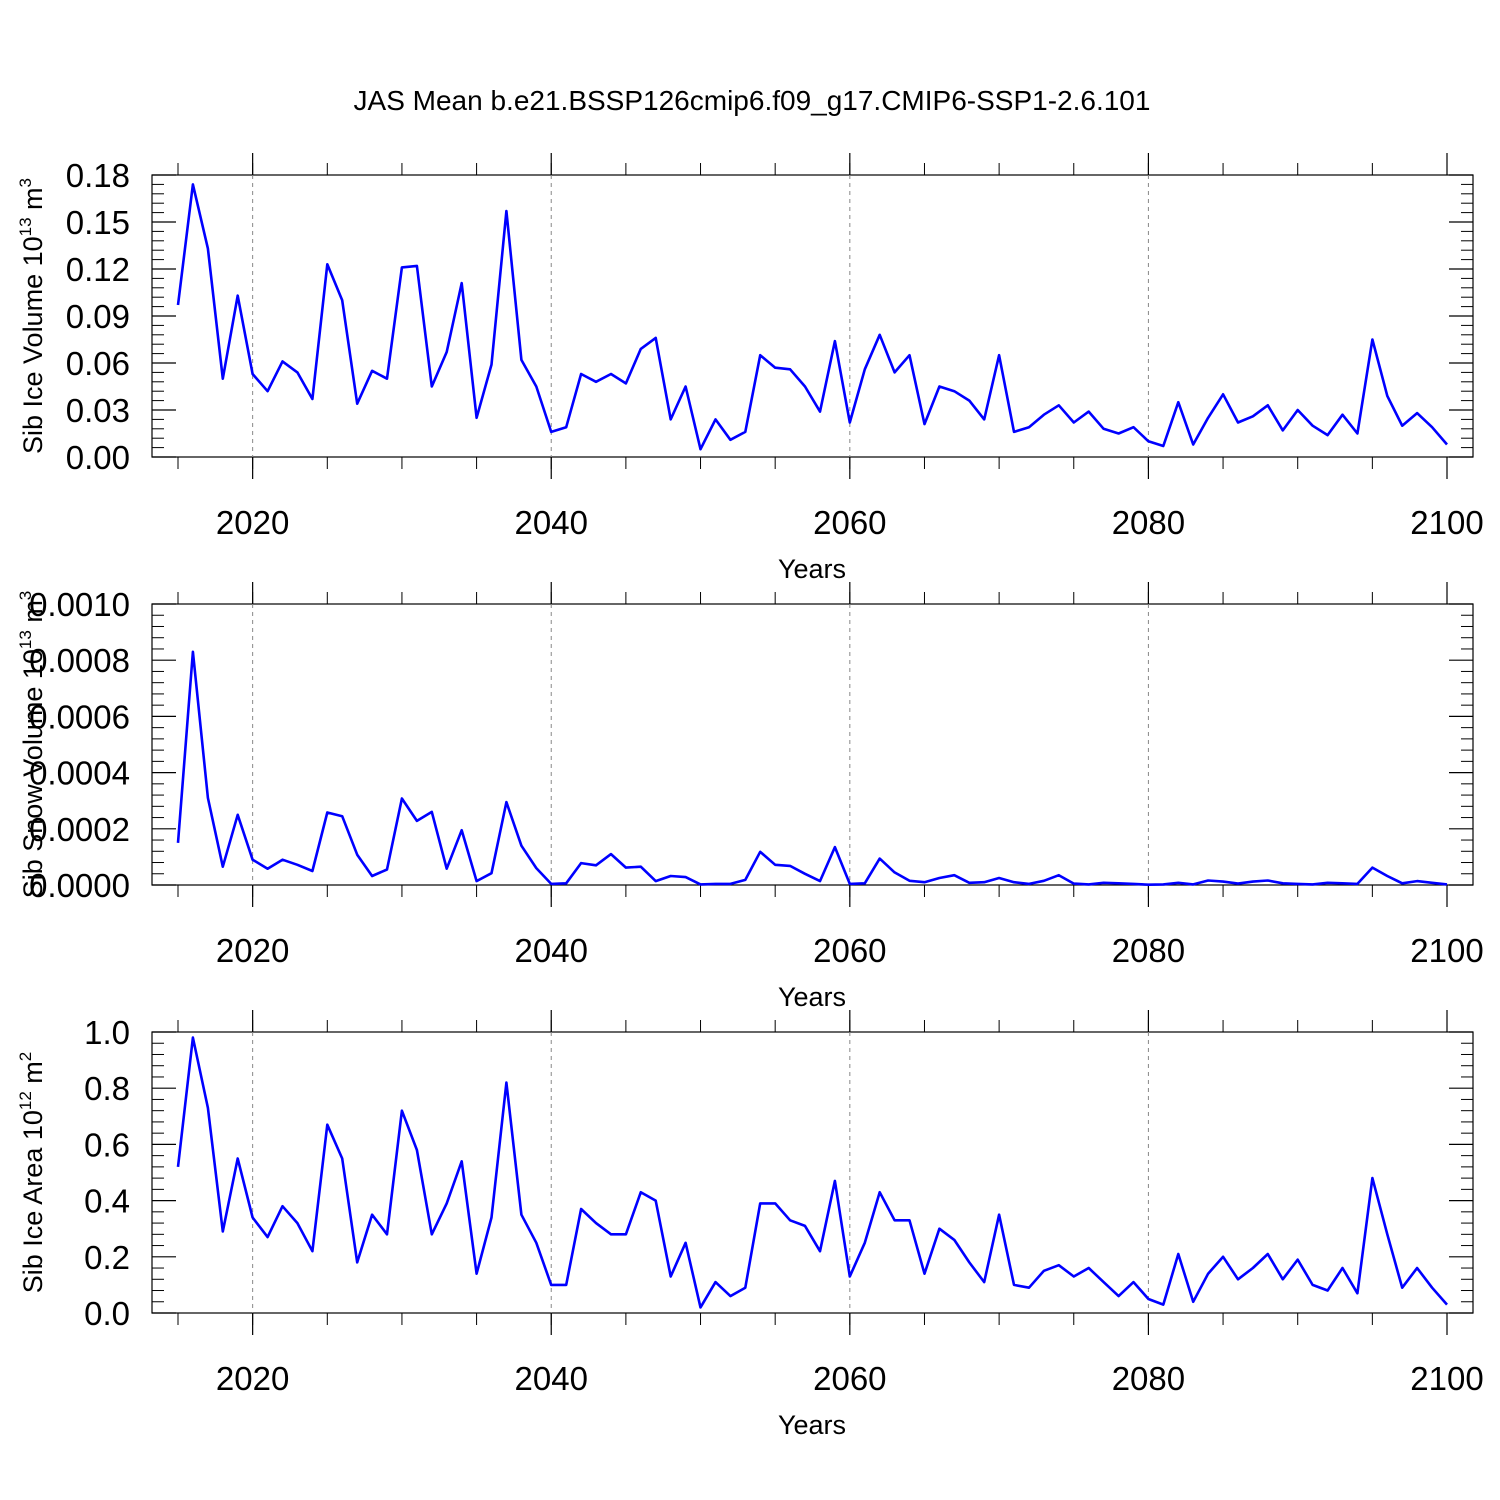  What do you see at coordinates (79, 885) in the screenshot?
I see `y-tick-label: 0.0000` at bounding box center [79, 885].